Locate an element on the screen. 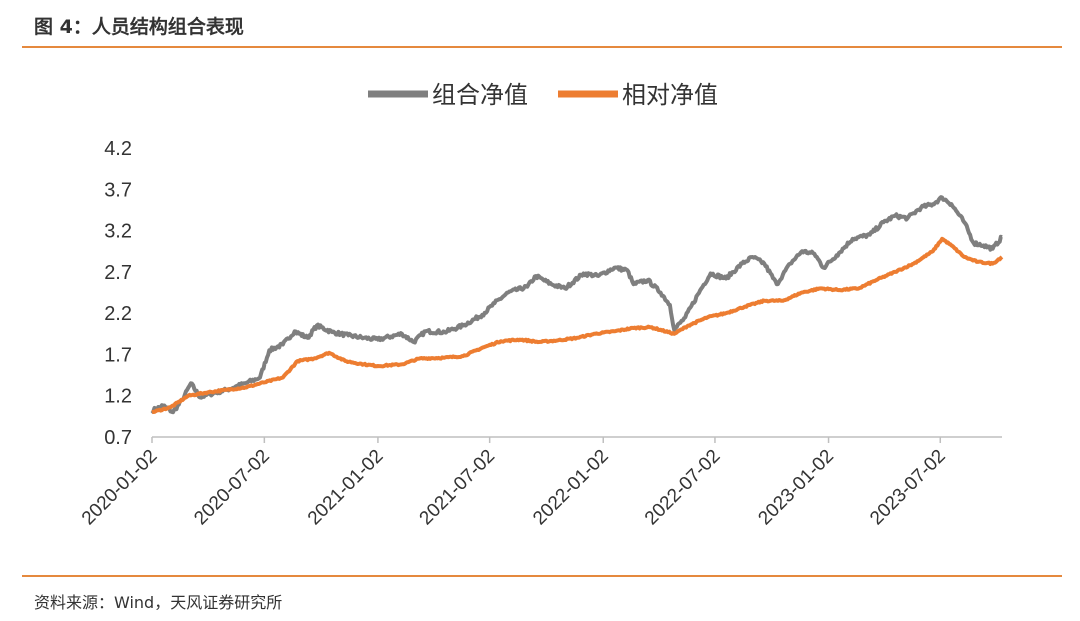 The width and height of the screenshot is (1080, 621). legend-label: 组合净值 is located at coordinates (480, 95).